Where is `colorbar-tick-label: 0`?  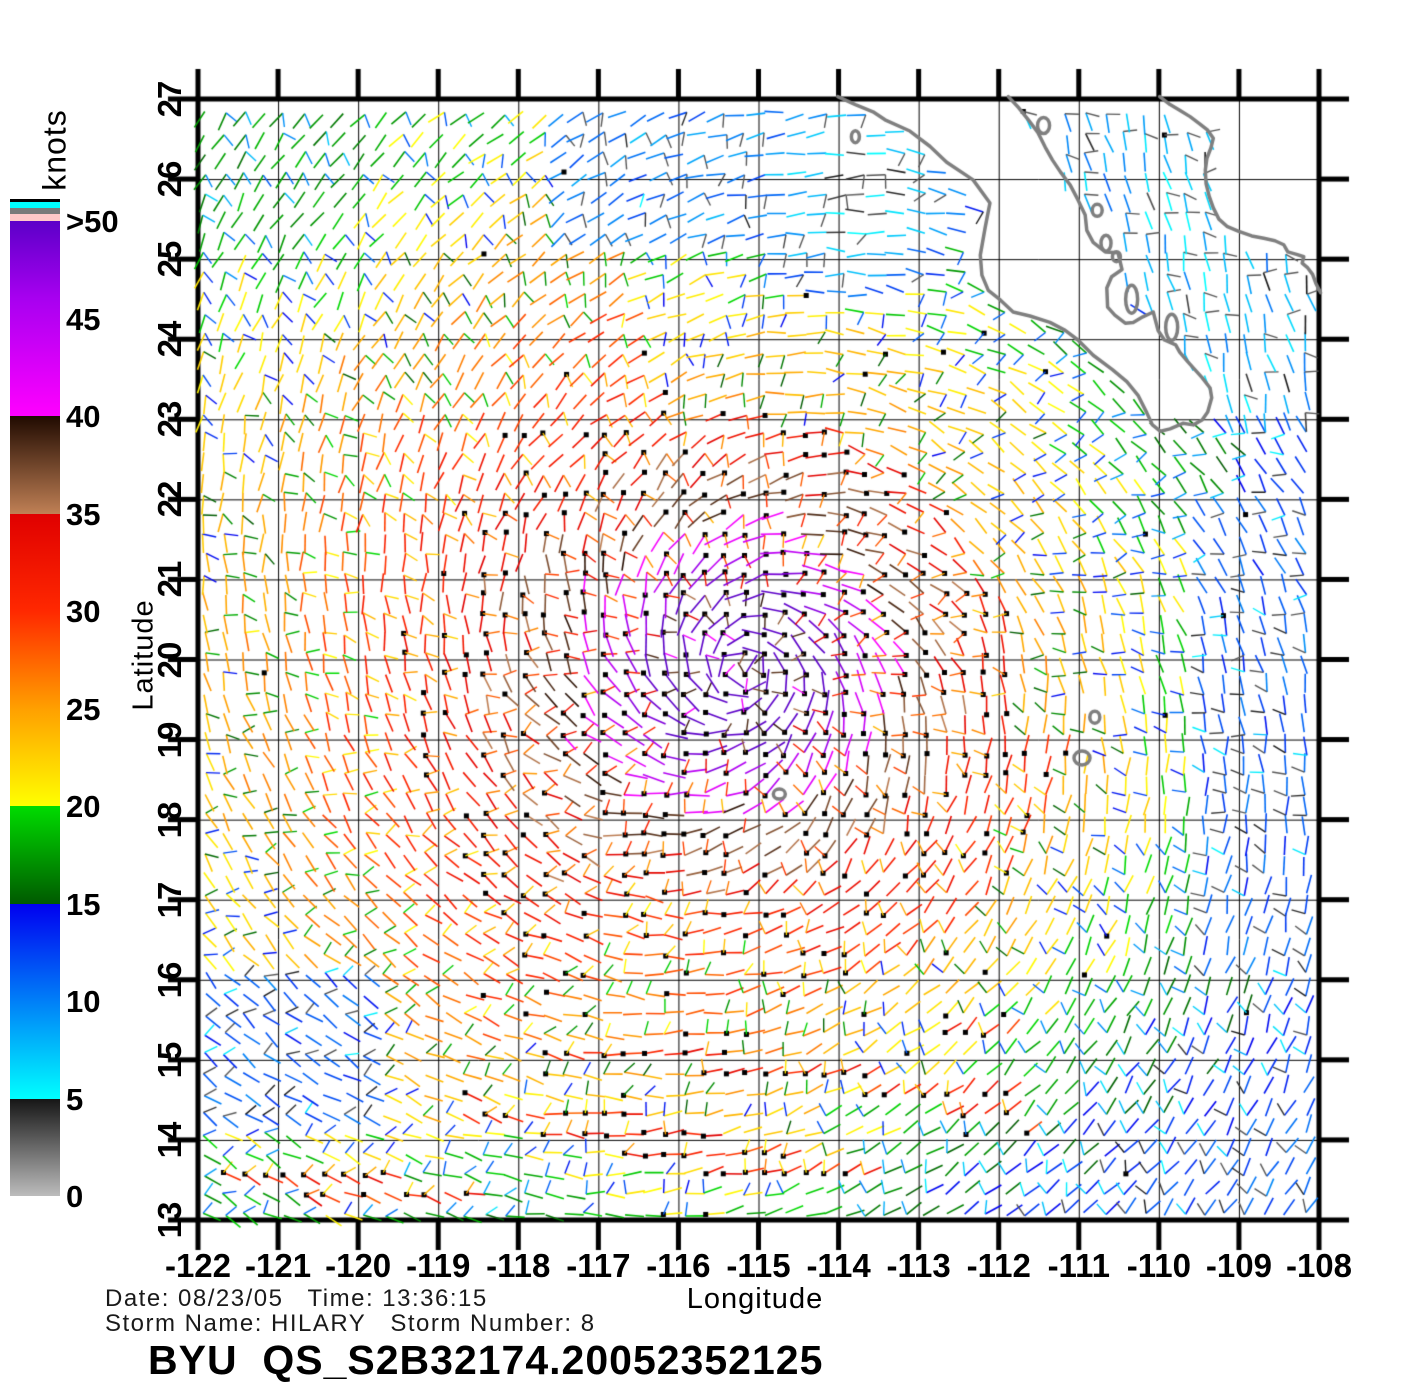 colorbar-tick-label: 0 is located at coordinates (75, 1196).